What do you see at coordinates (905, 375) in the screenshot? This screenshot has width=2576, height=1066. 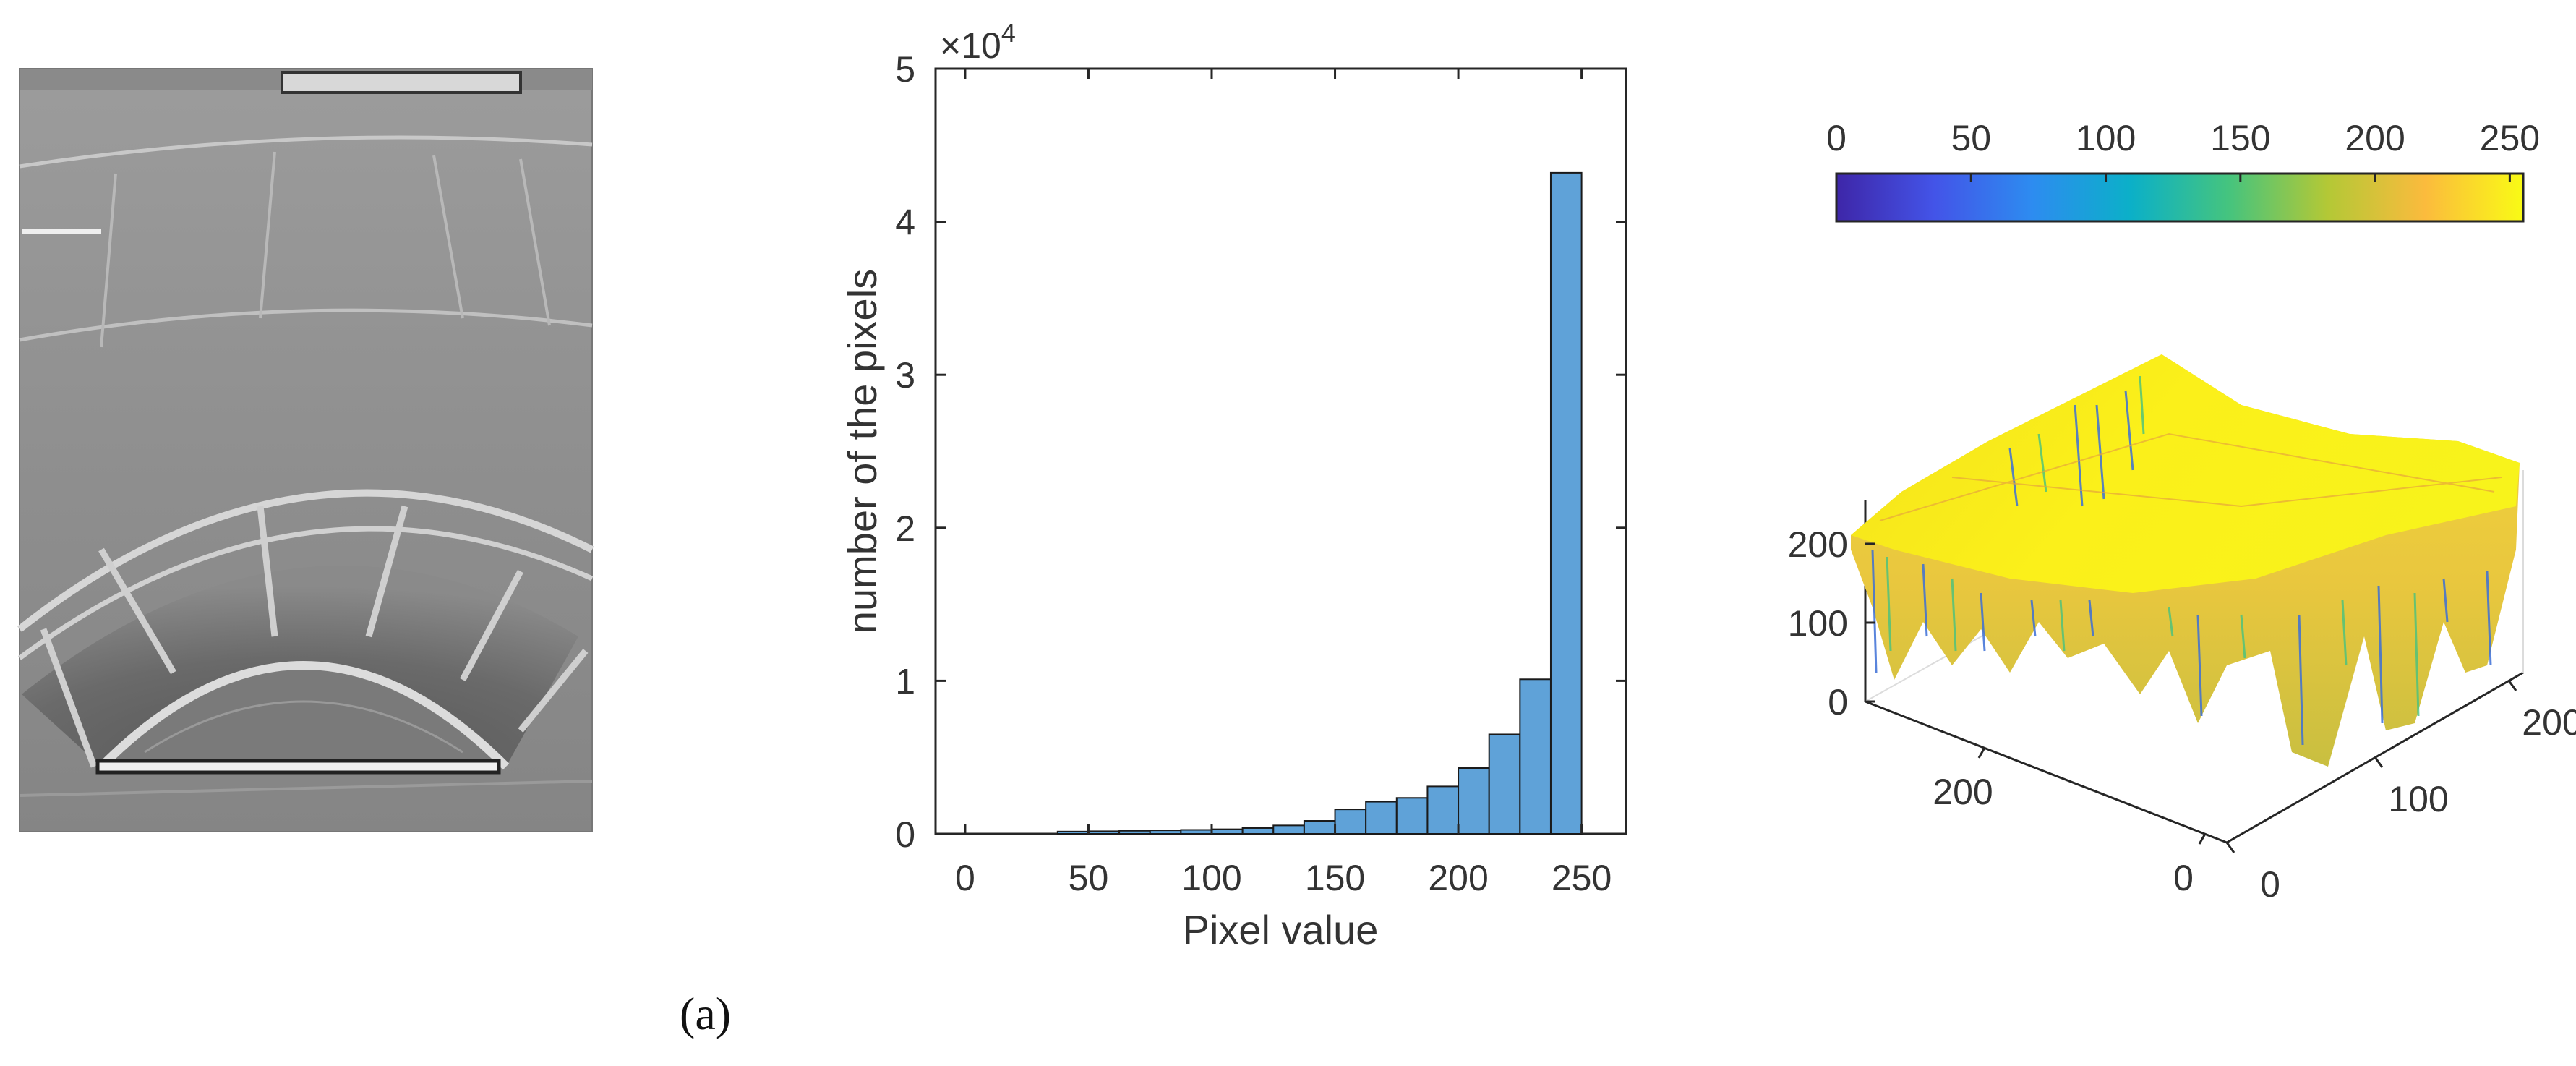 I see `y-tick-label: 3` at bounding box center [905, 375].